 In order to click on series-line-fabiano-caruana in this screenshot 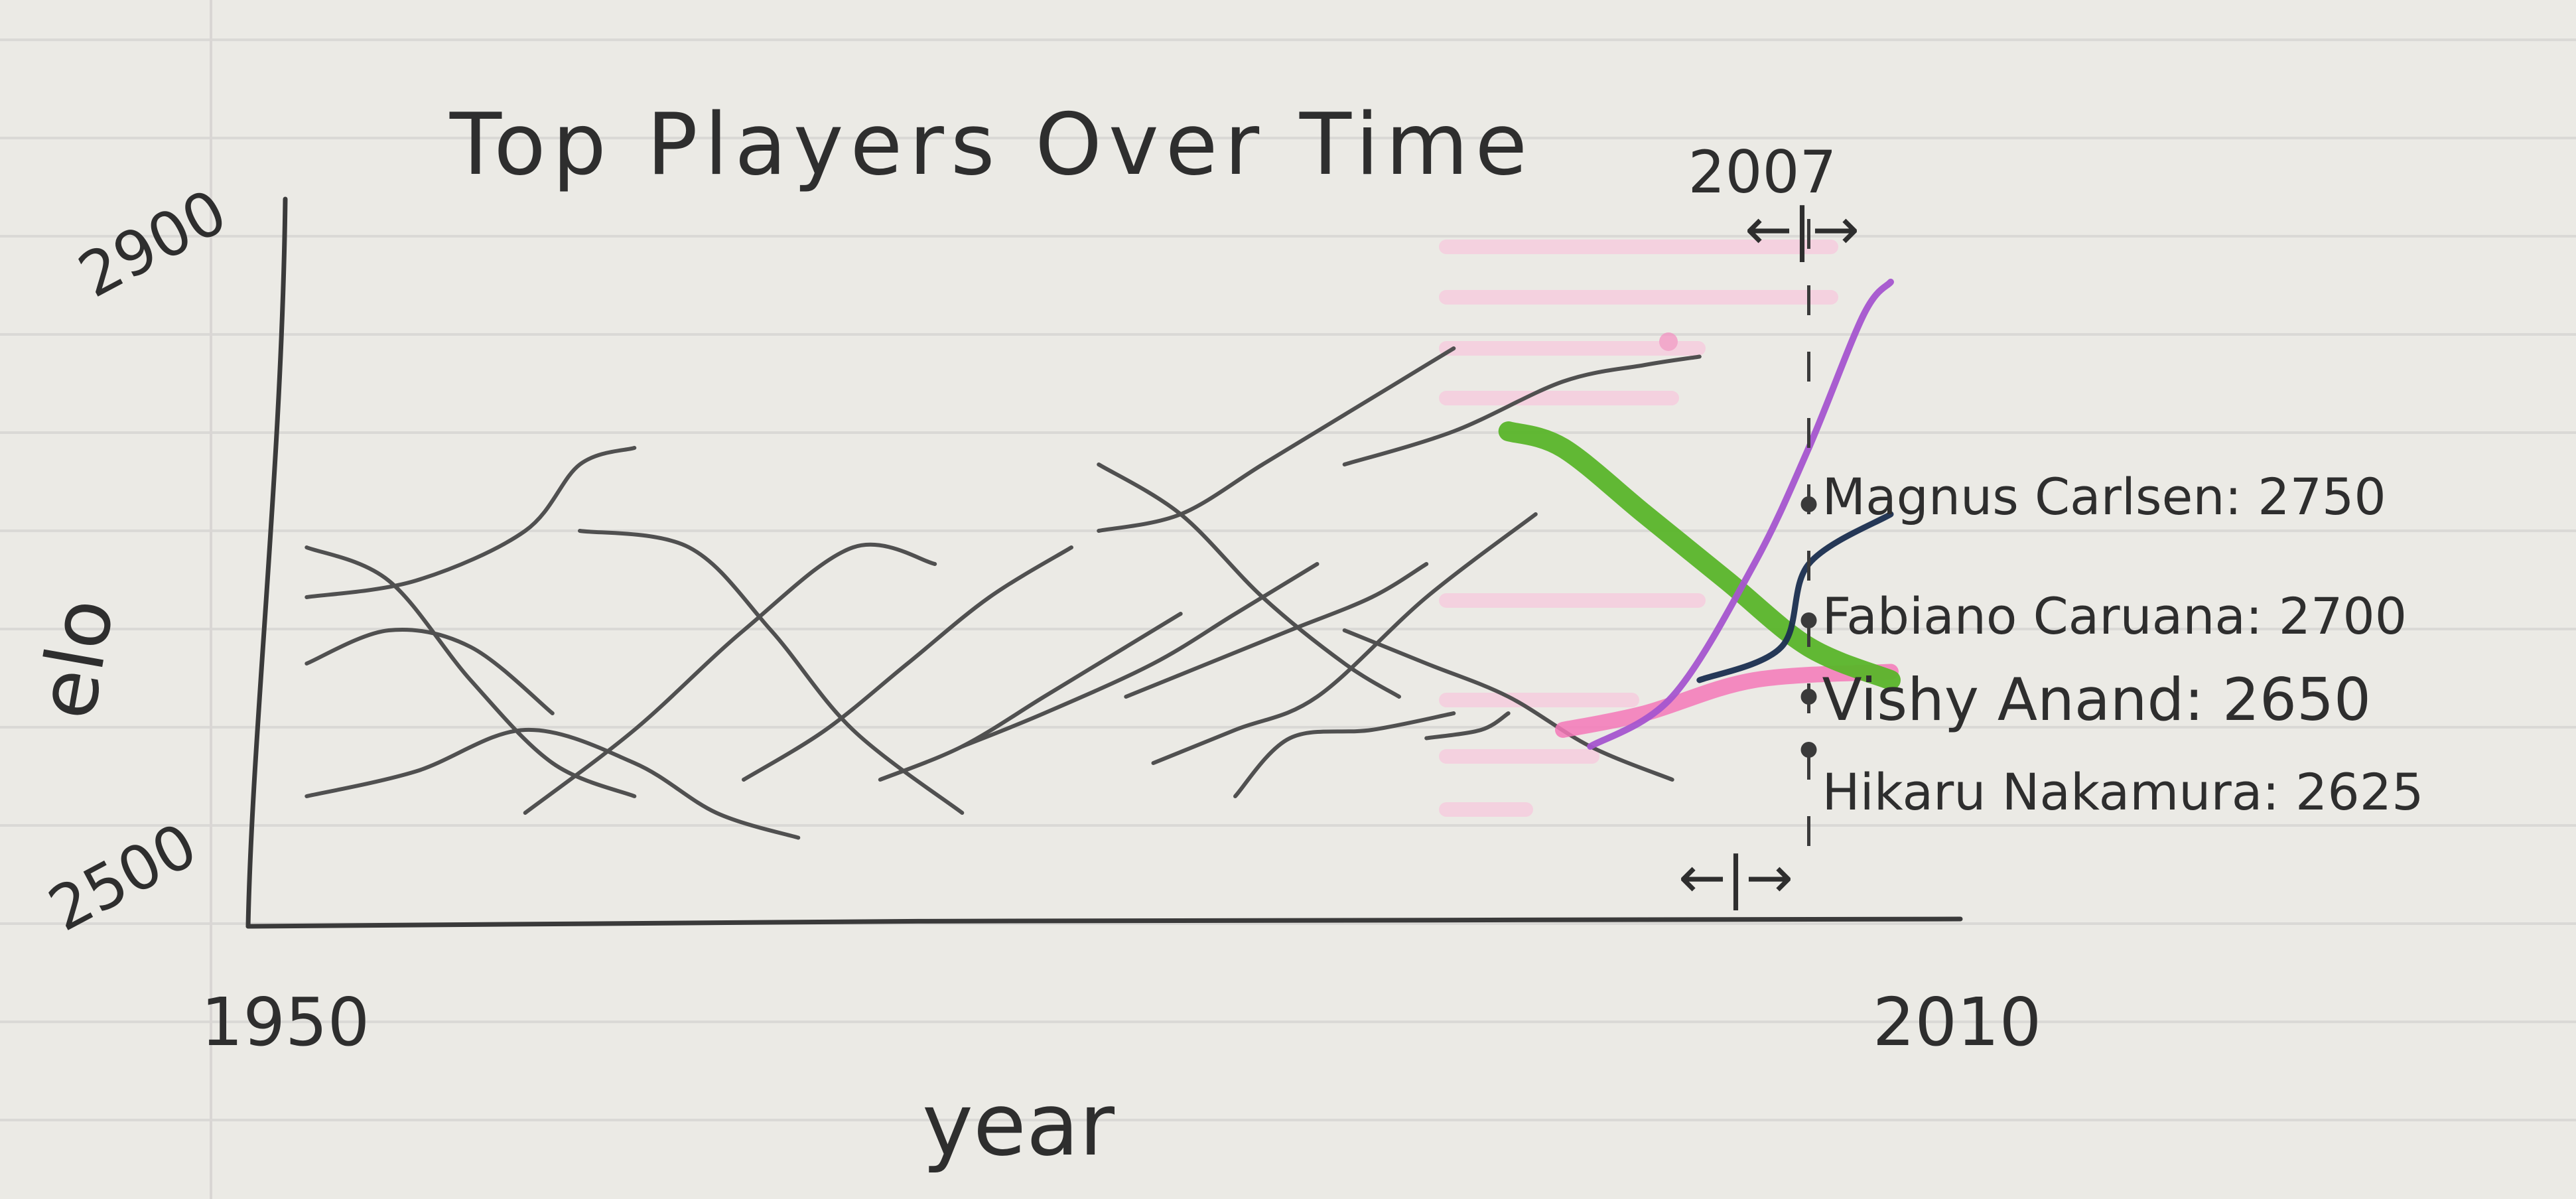, I will do `click(1795, 597)`.